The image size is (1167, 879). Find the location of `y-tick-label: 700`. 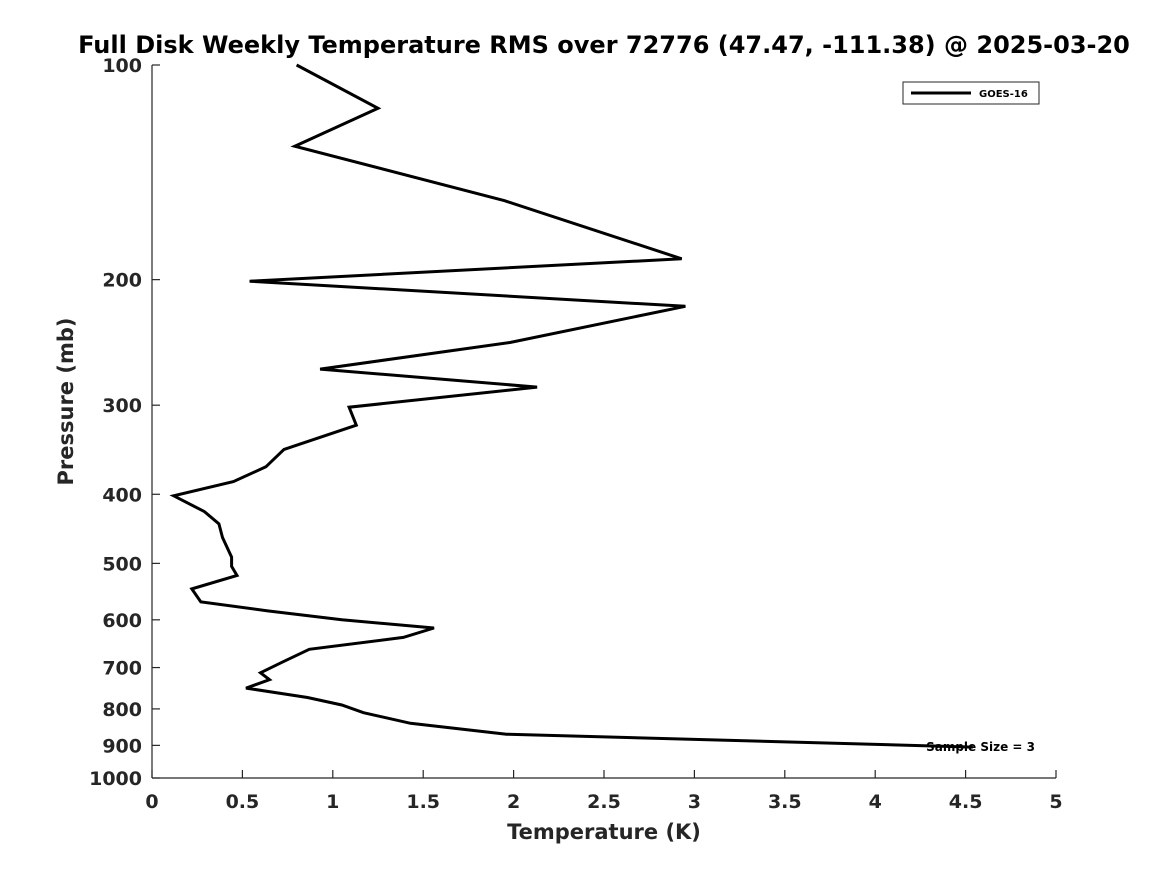

y-tick-label: 700 is located at coordinates (122, 669).